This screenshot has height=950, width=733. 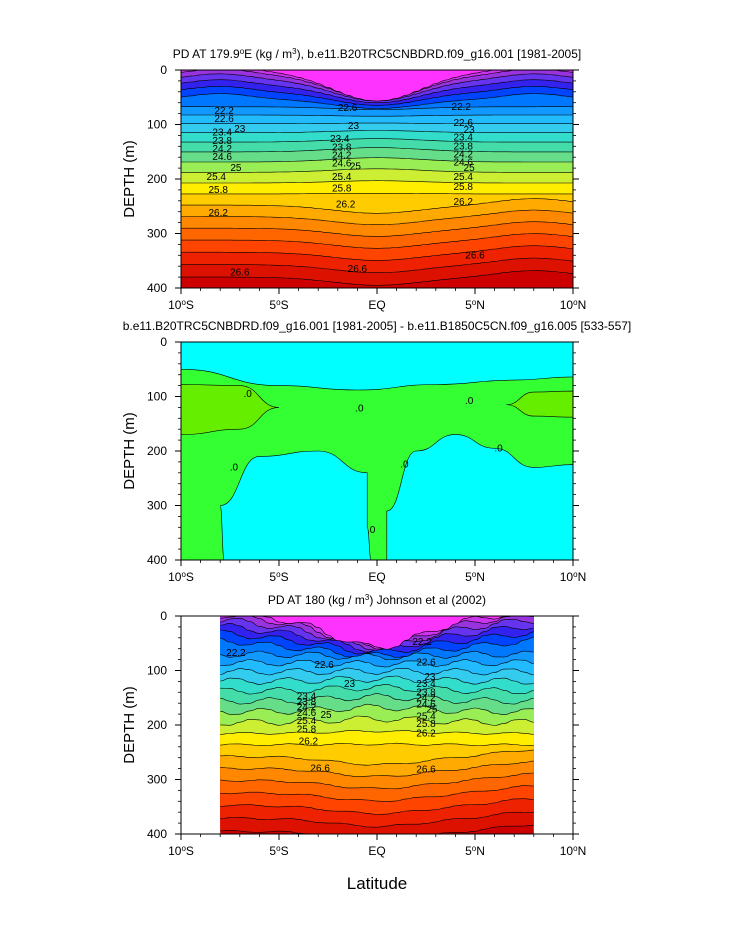 I want to click on y-tick-label: 200, so click(x=157, y=179).